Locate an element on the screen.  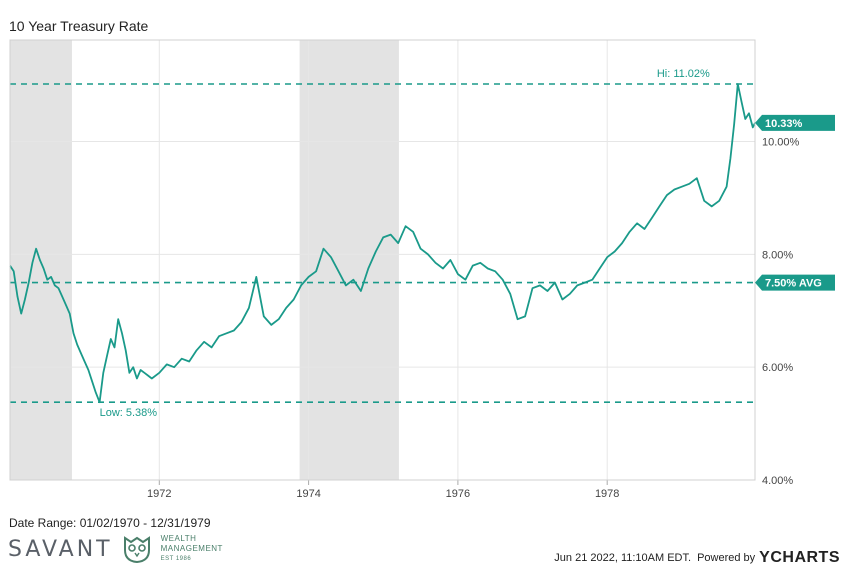
last-value-flag is located at coordinates (795, 122).